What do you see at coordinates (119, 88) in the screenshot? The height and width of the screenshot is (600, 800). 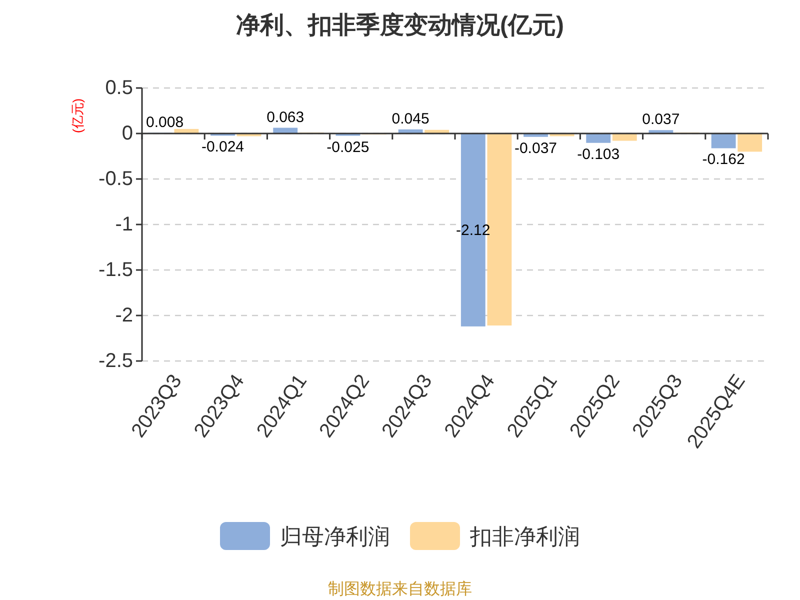 I see `y-tick-label: 0.5` at bounding box center [119, 88].